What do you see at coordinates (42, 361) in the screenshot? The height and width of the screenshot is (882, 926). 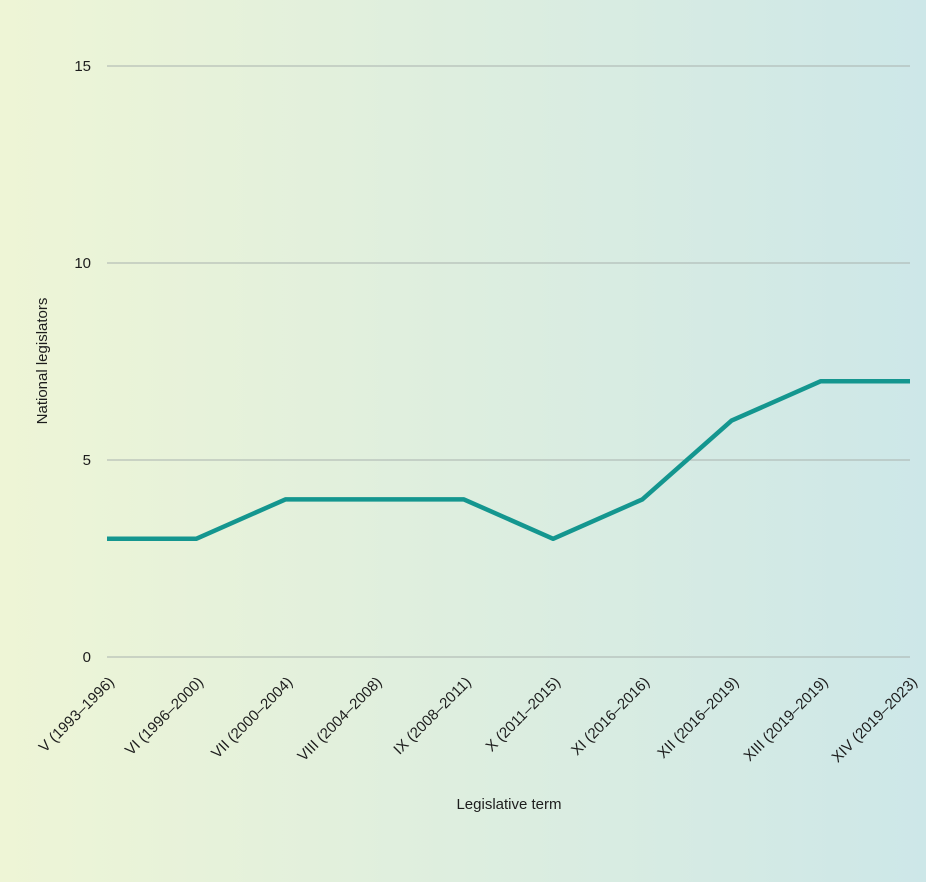 I see `y-axis-title: National legislators` at bounding box center [42, 361].